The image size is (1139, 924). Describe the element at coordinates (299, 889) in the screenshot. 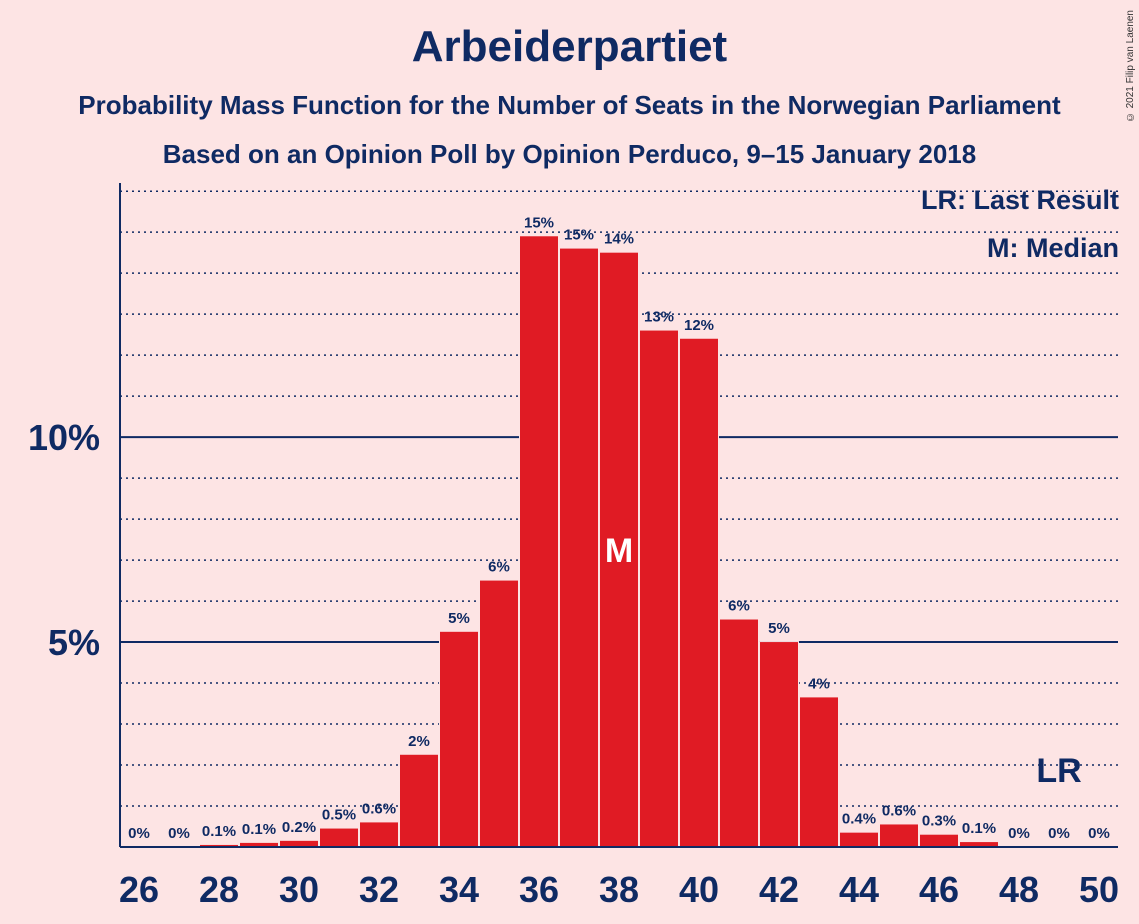

I see `x-tick-label: 30` at that location.